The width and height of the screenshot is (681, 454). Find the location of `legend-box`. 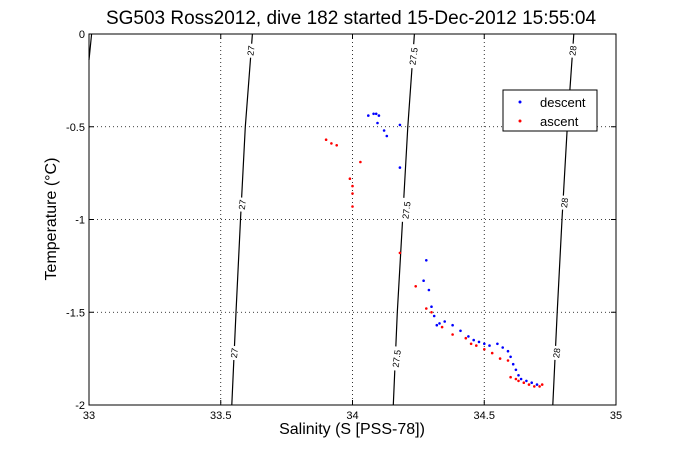

legend-box is located at coordinates (550, 110).